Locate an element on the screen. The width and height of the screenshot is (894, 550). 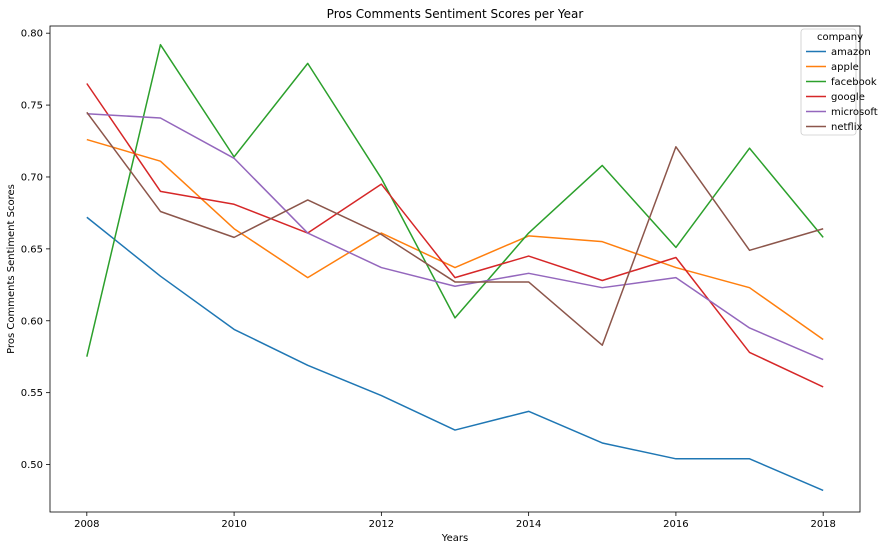
legend-label-amazon: amazon is located at coordinates (851, 52).